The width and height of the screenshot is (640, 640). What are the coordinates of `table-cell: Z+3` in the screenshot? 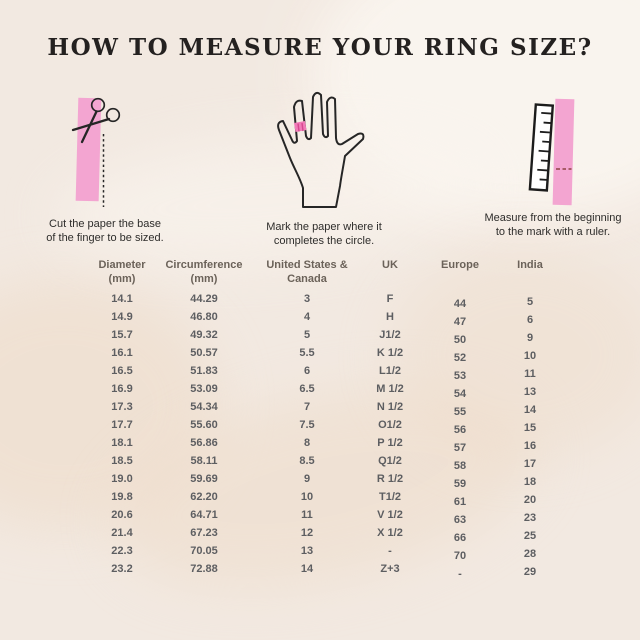 It's located at (390, 569).